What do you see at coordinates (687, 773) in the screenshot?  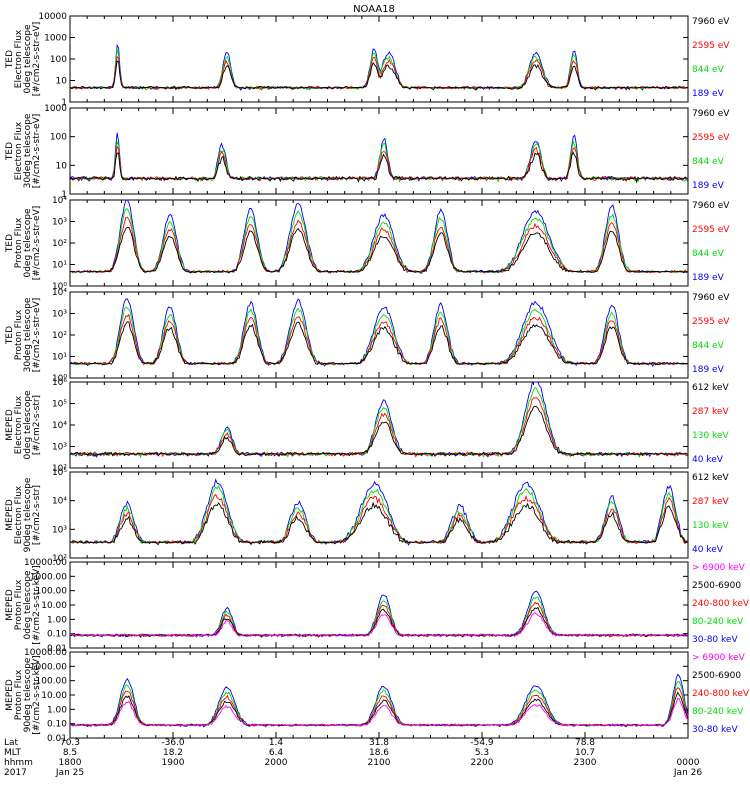 I see `x-tick-date: Jan 26` at bounding box center [687, 773].